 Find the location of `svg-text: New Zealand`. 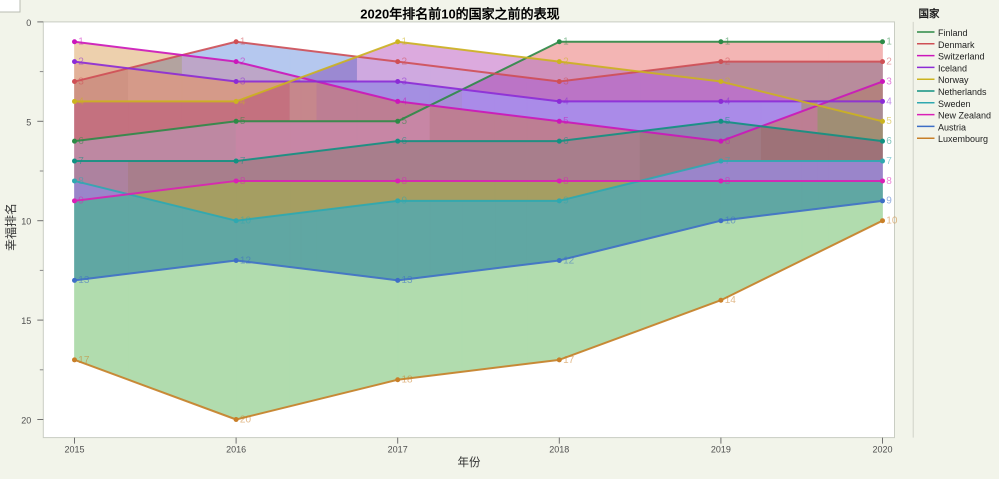

svg-text: New Zealand is located at coordinates (964, 116).